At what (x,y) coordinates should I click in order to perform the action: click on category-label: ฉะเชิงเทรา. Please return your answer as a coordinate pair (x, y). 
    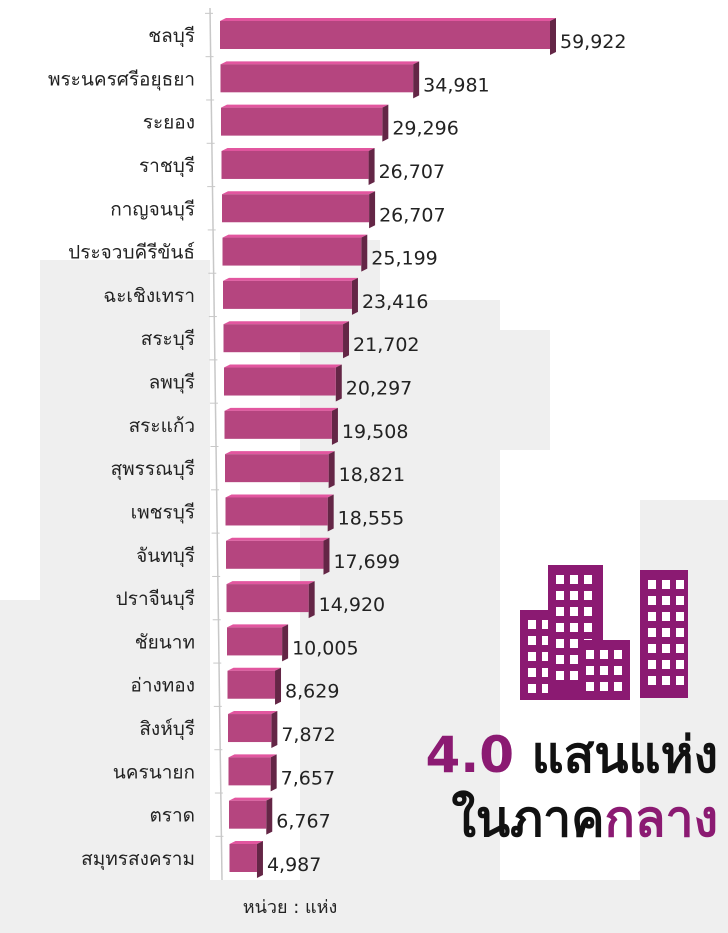
    Looking at the image, I should click on (149, 296).